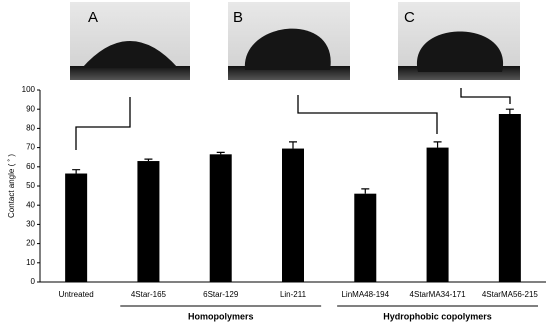  I want to click on y-tick-label: 10, so click(30, 262).